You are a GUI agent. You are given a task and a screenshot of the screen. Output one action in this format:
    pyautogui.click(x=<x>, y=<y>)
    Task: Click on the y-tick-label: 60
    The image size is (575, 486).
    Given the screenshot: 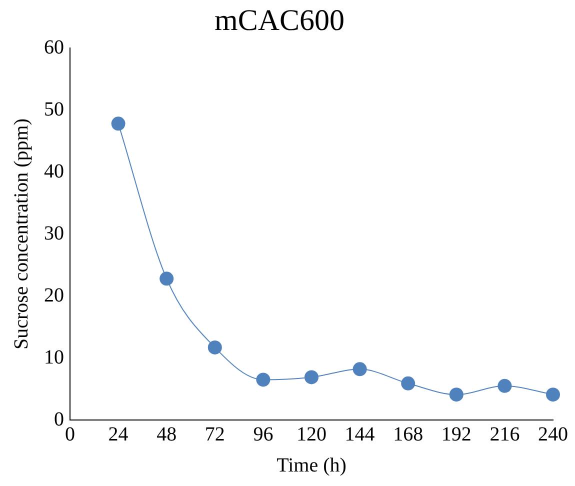 What is the action you would take?
    pyautogui.click(x=54, y=47)
    